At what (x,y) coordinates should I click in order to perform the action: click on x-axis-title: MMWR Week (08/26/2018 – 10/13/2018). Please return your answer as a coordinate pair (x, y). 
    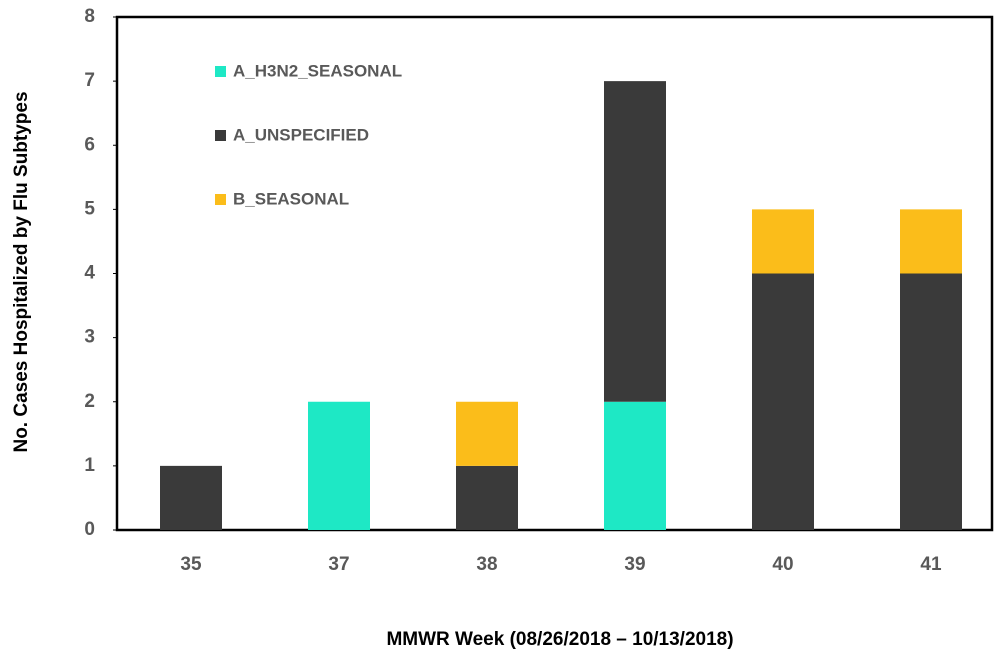
    Looking at the image, I should click on (559, 639).